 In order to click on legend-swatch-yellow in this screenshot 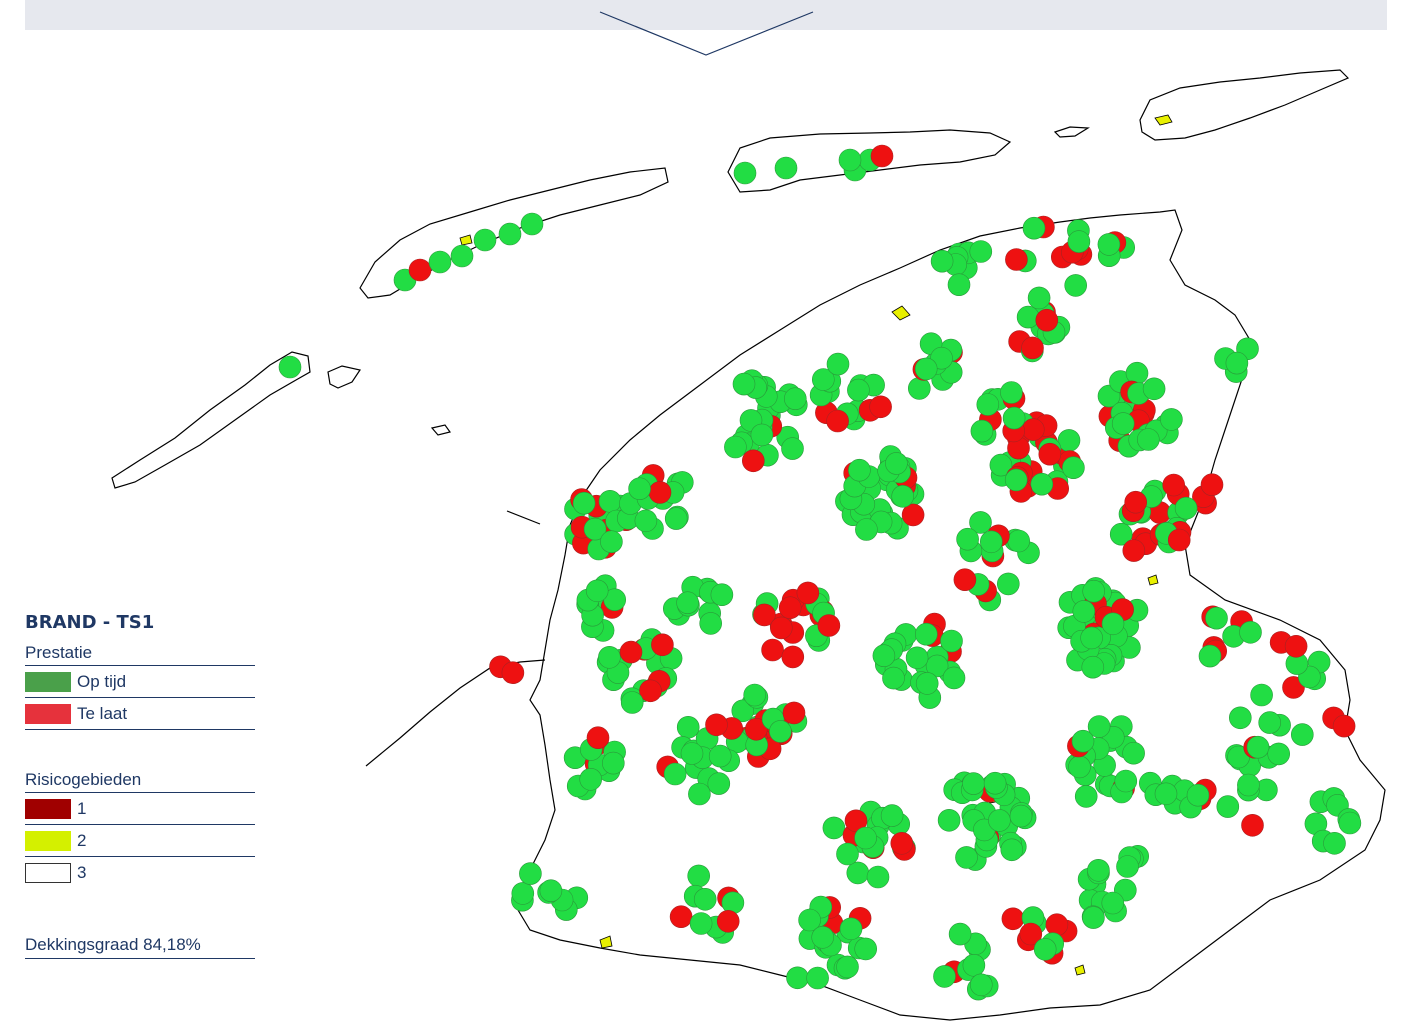, I will do `click(48, 840)`.